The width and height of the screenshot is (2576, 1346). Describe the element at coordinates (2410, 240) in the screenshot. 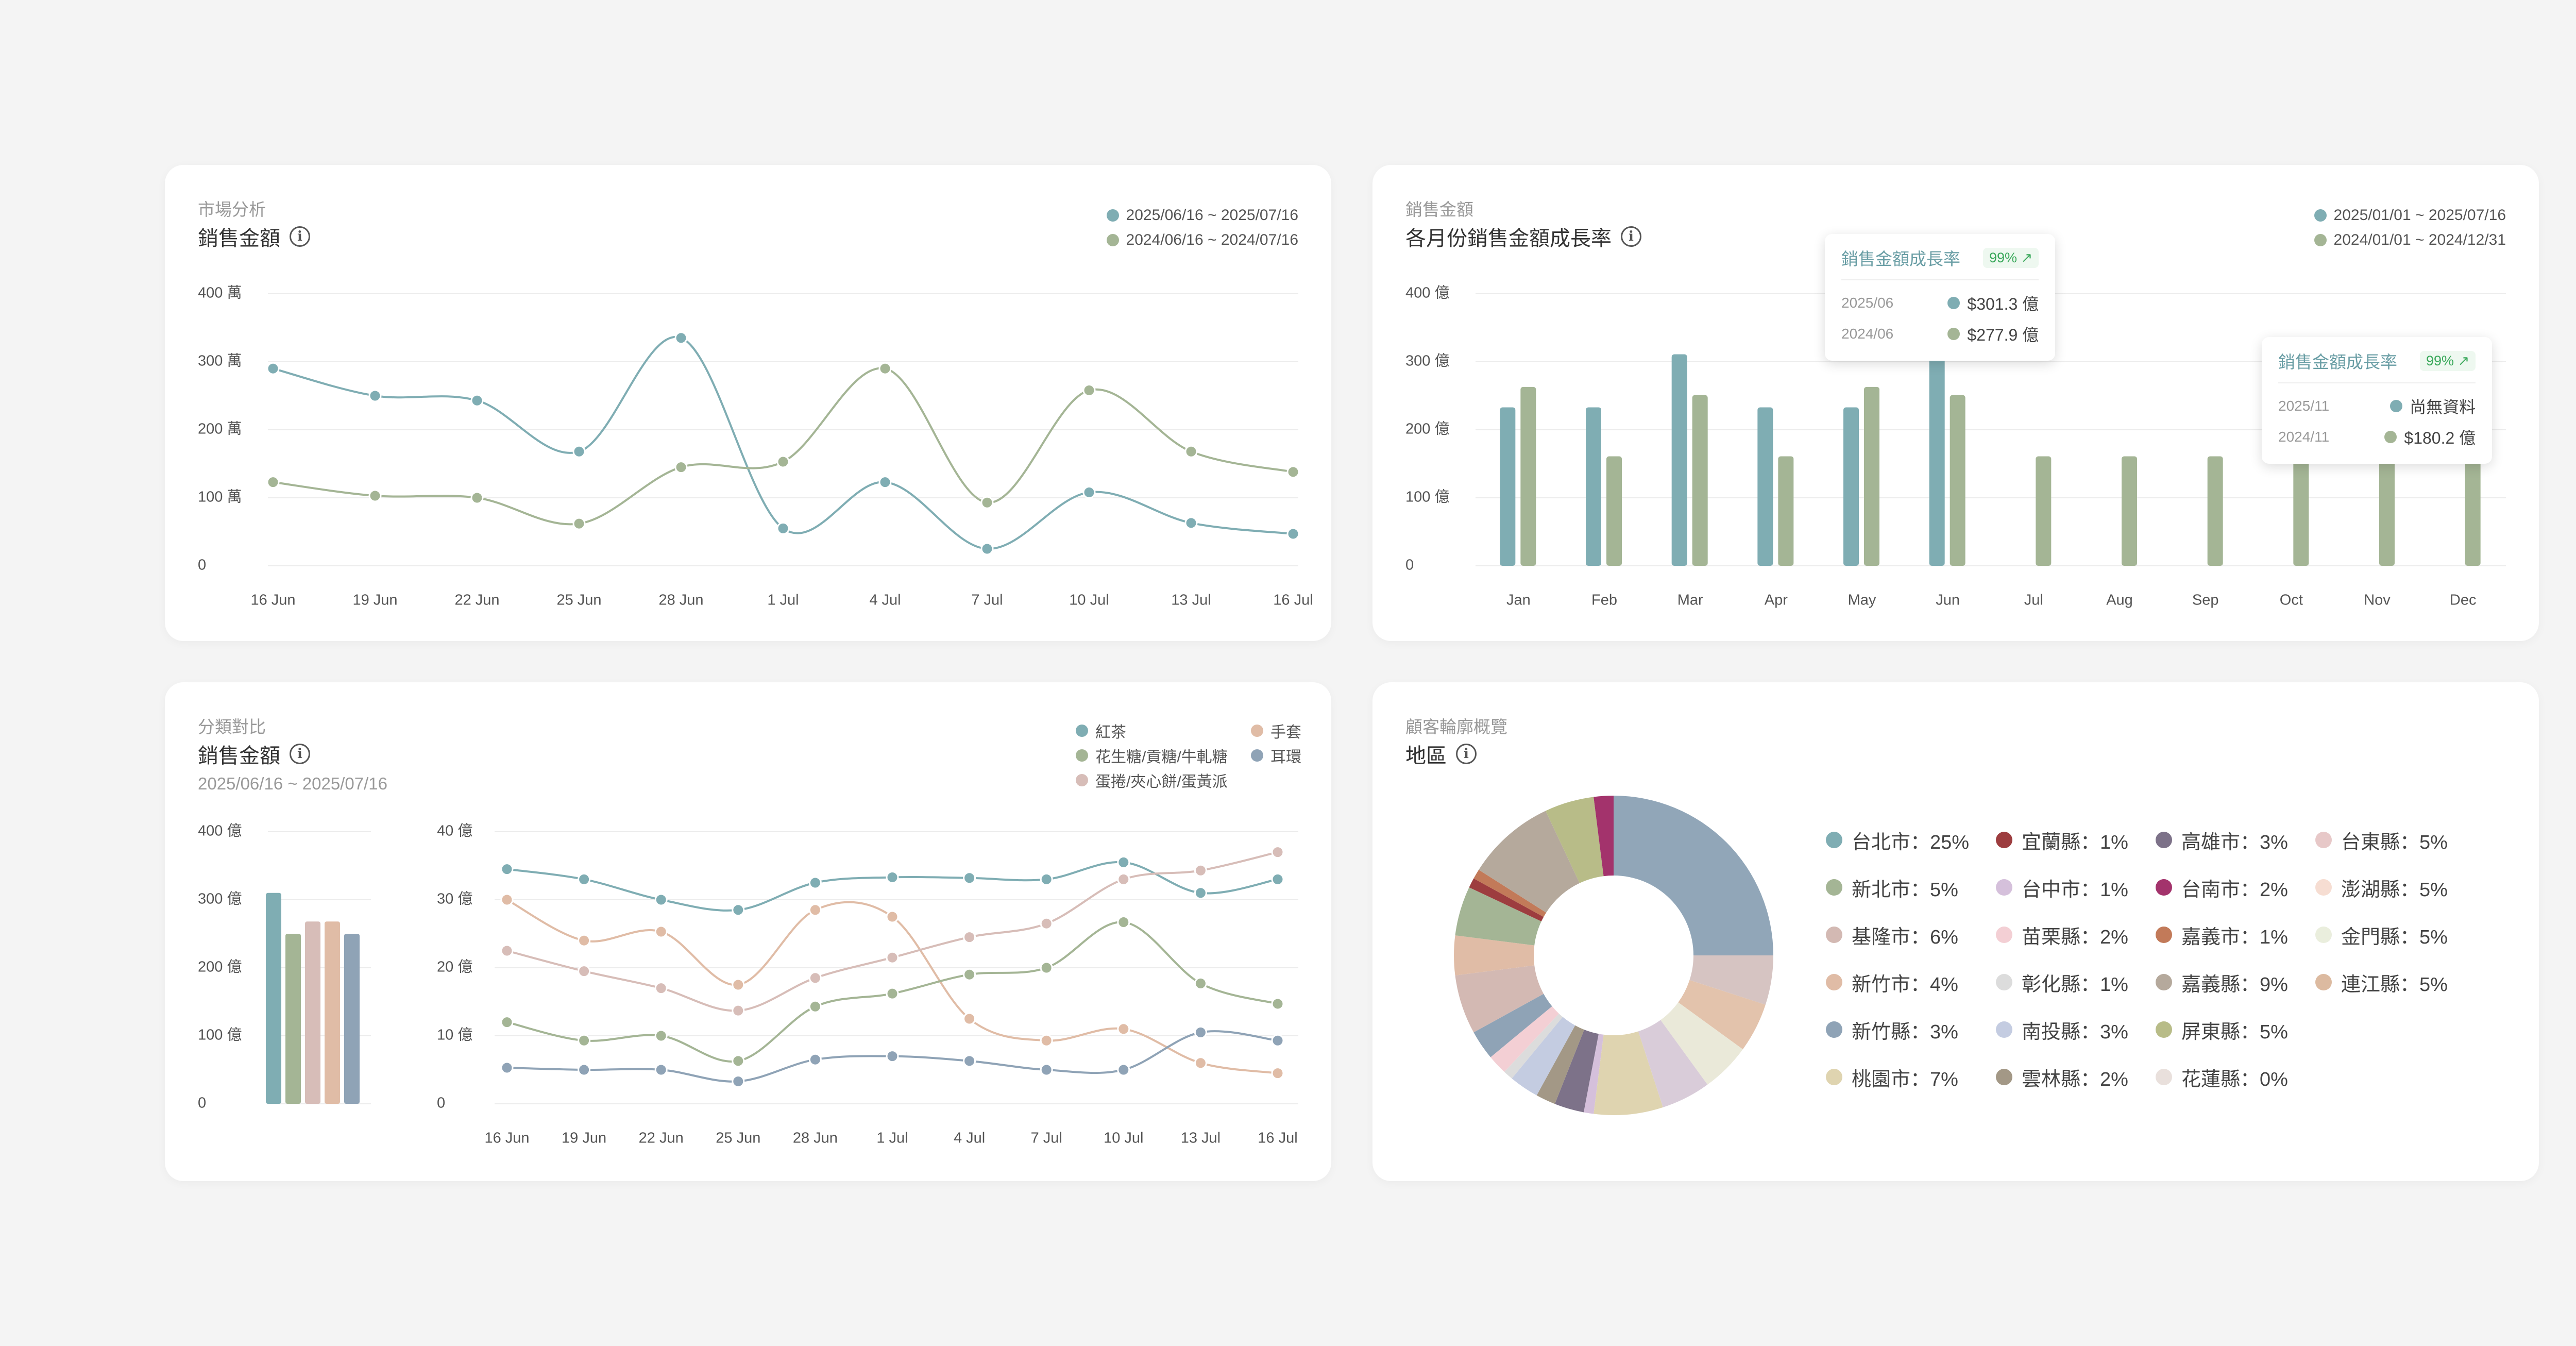

I see `legend-item: 2024/01/01 ~ 2024/12/31` at that location.